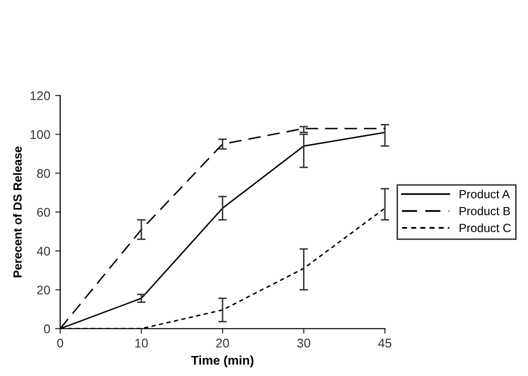  I want to click on legend-label: Product A, so click(485, 194).